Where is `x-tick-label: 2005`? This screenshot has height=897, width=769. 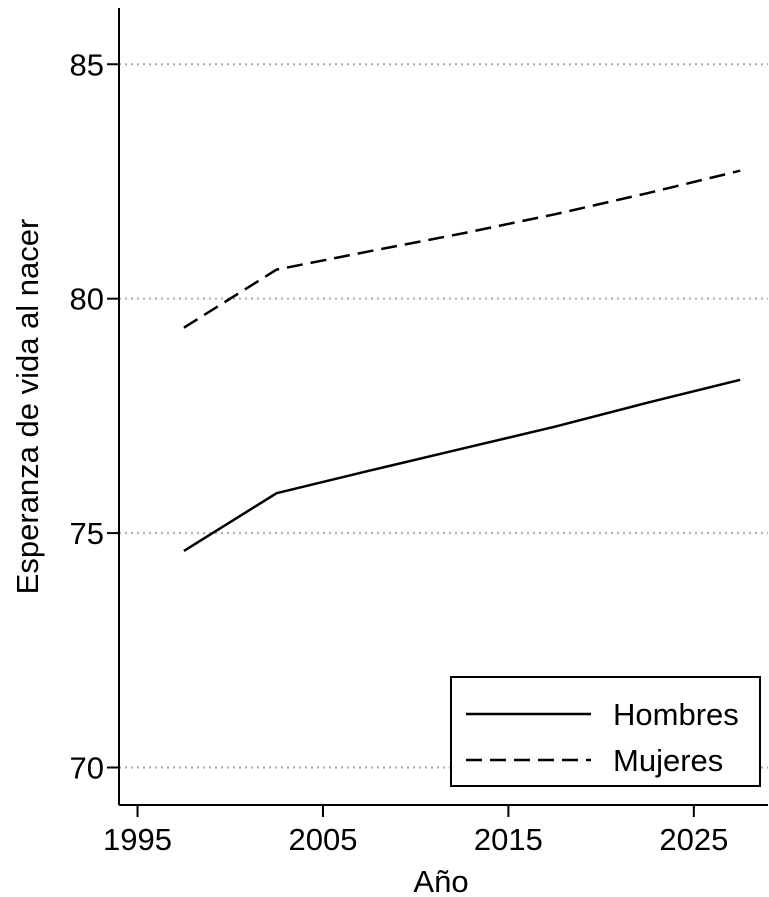 x-tick-label: 2005 is located at coordinates (322, 839).